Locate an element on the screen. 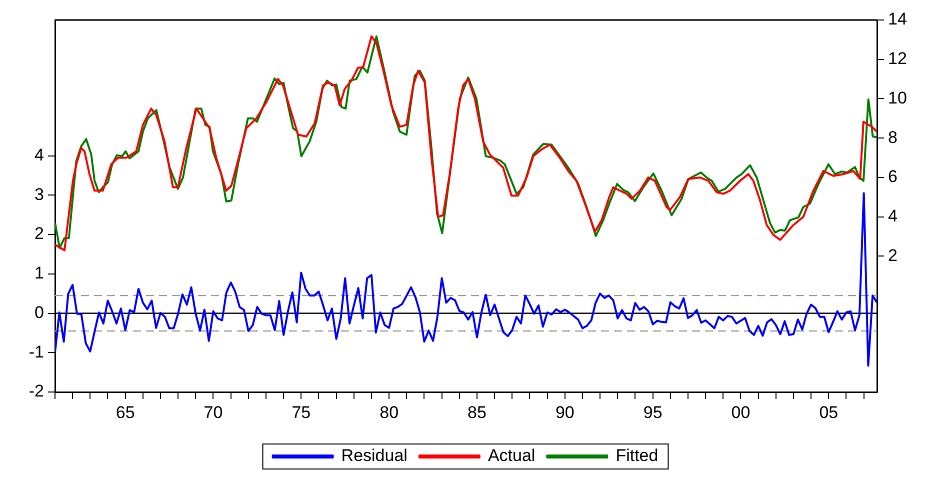 The image size is (931, 477). x-tick-label: 80 is located at coordinates (389, 412).